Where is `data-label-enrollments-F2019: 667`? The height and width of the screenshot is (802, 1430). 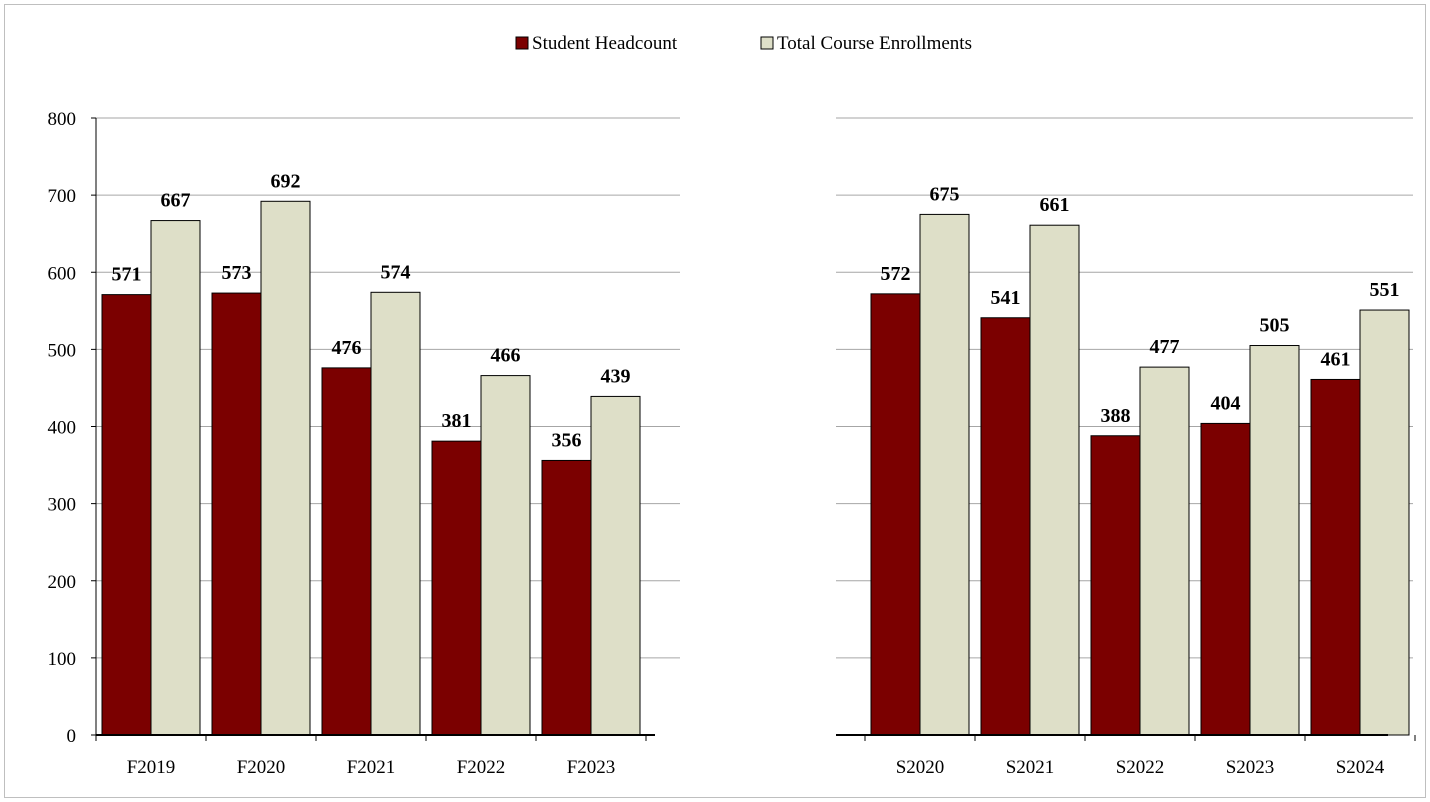
data-label-enrollments-F2019: 667 is located at coordinates (176, 201).